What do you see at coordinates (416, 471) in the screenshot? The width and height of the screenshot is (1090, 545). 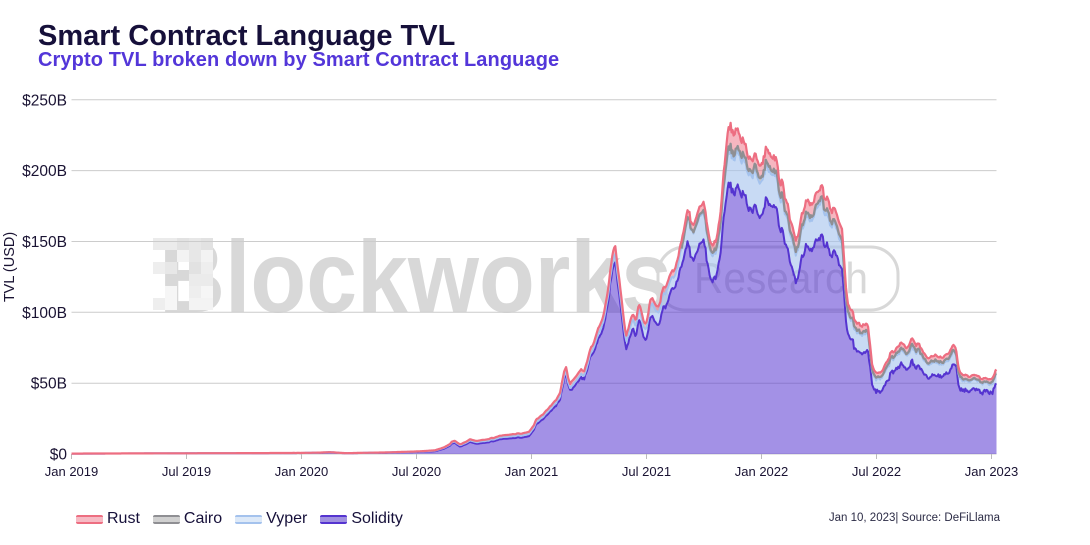 I see `svg-text: Jul 2020` at bounding box center [416, 471].